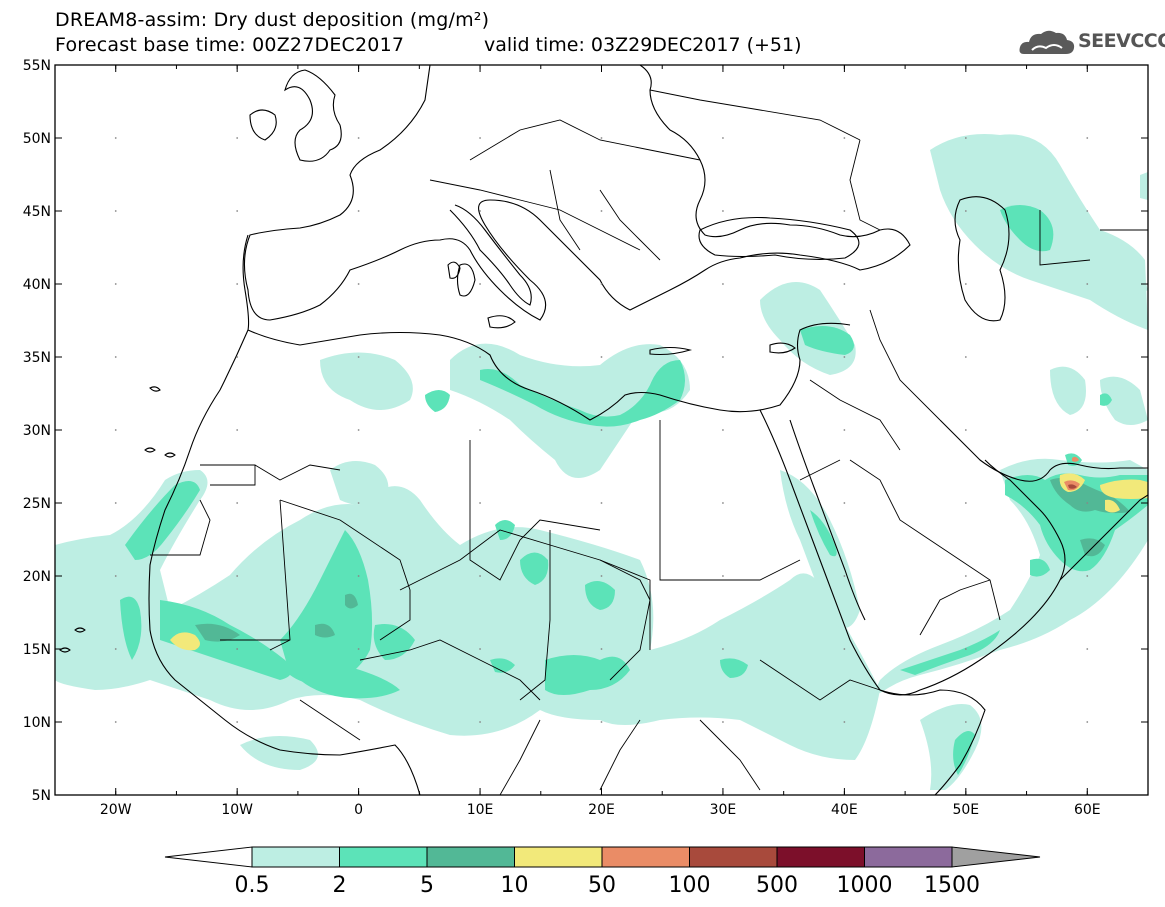 The width and height of the screenshot is (1165, 907). I want to click on lat-label-35N: 35N, so click(37, 358).